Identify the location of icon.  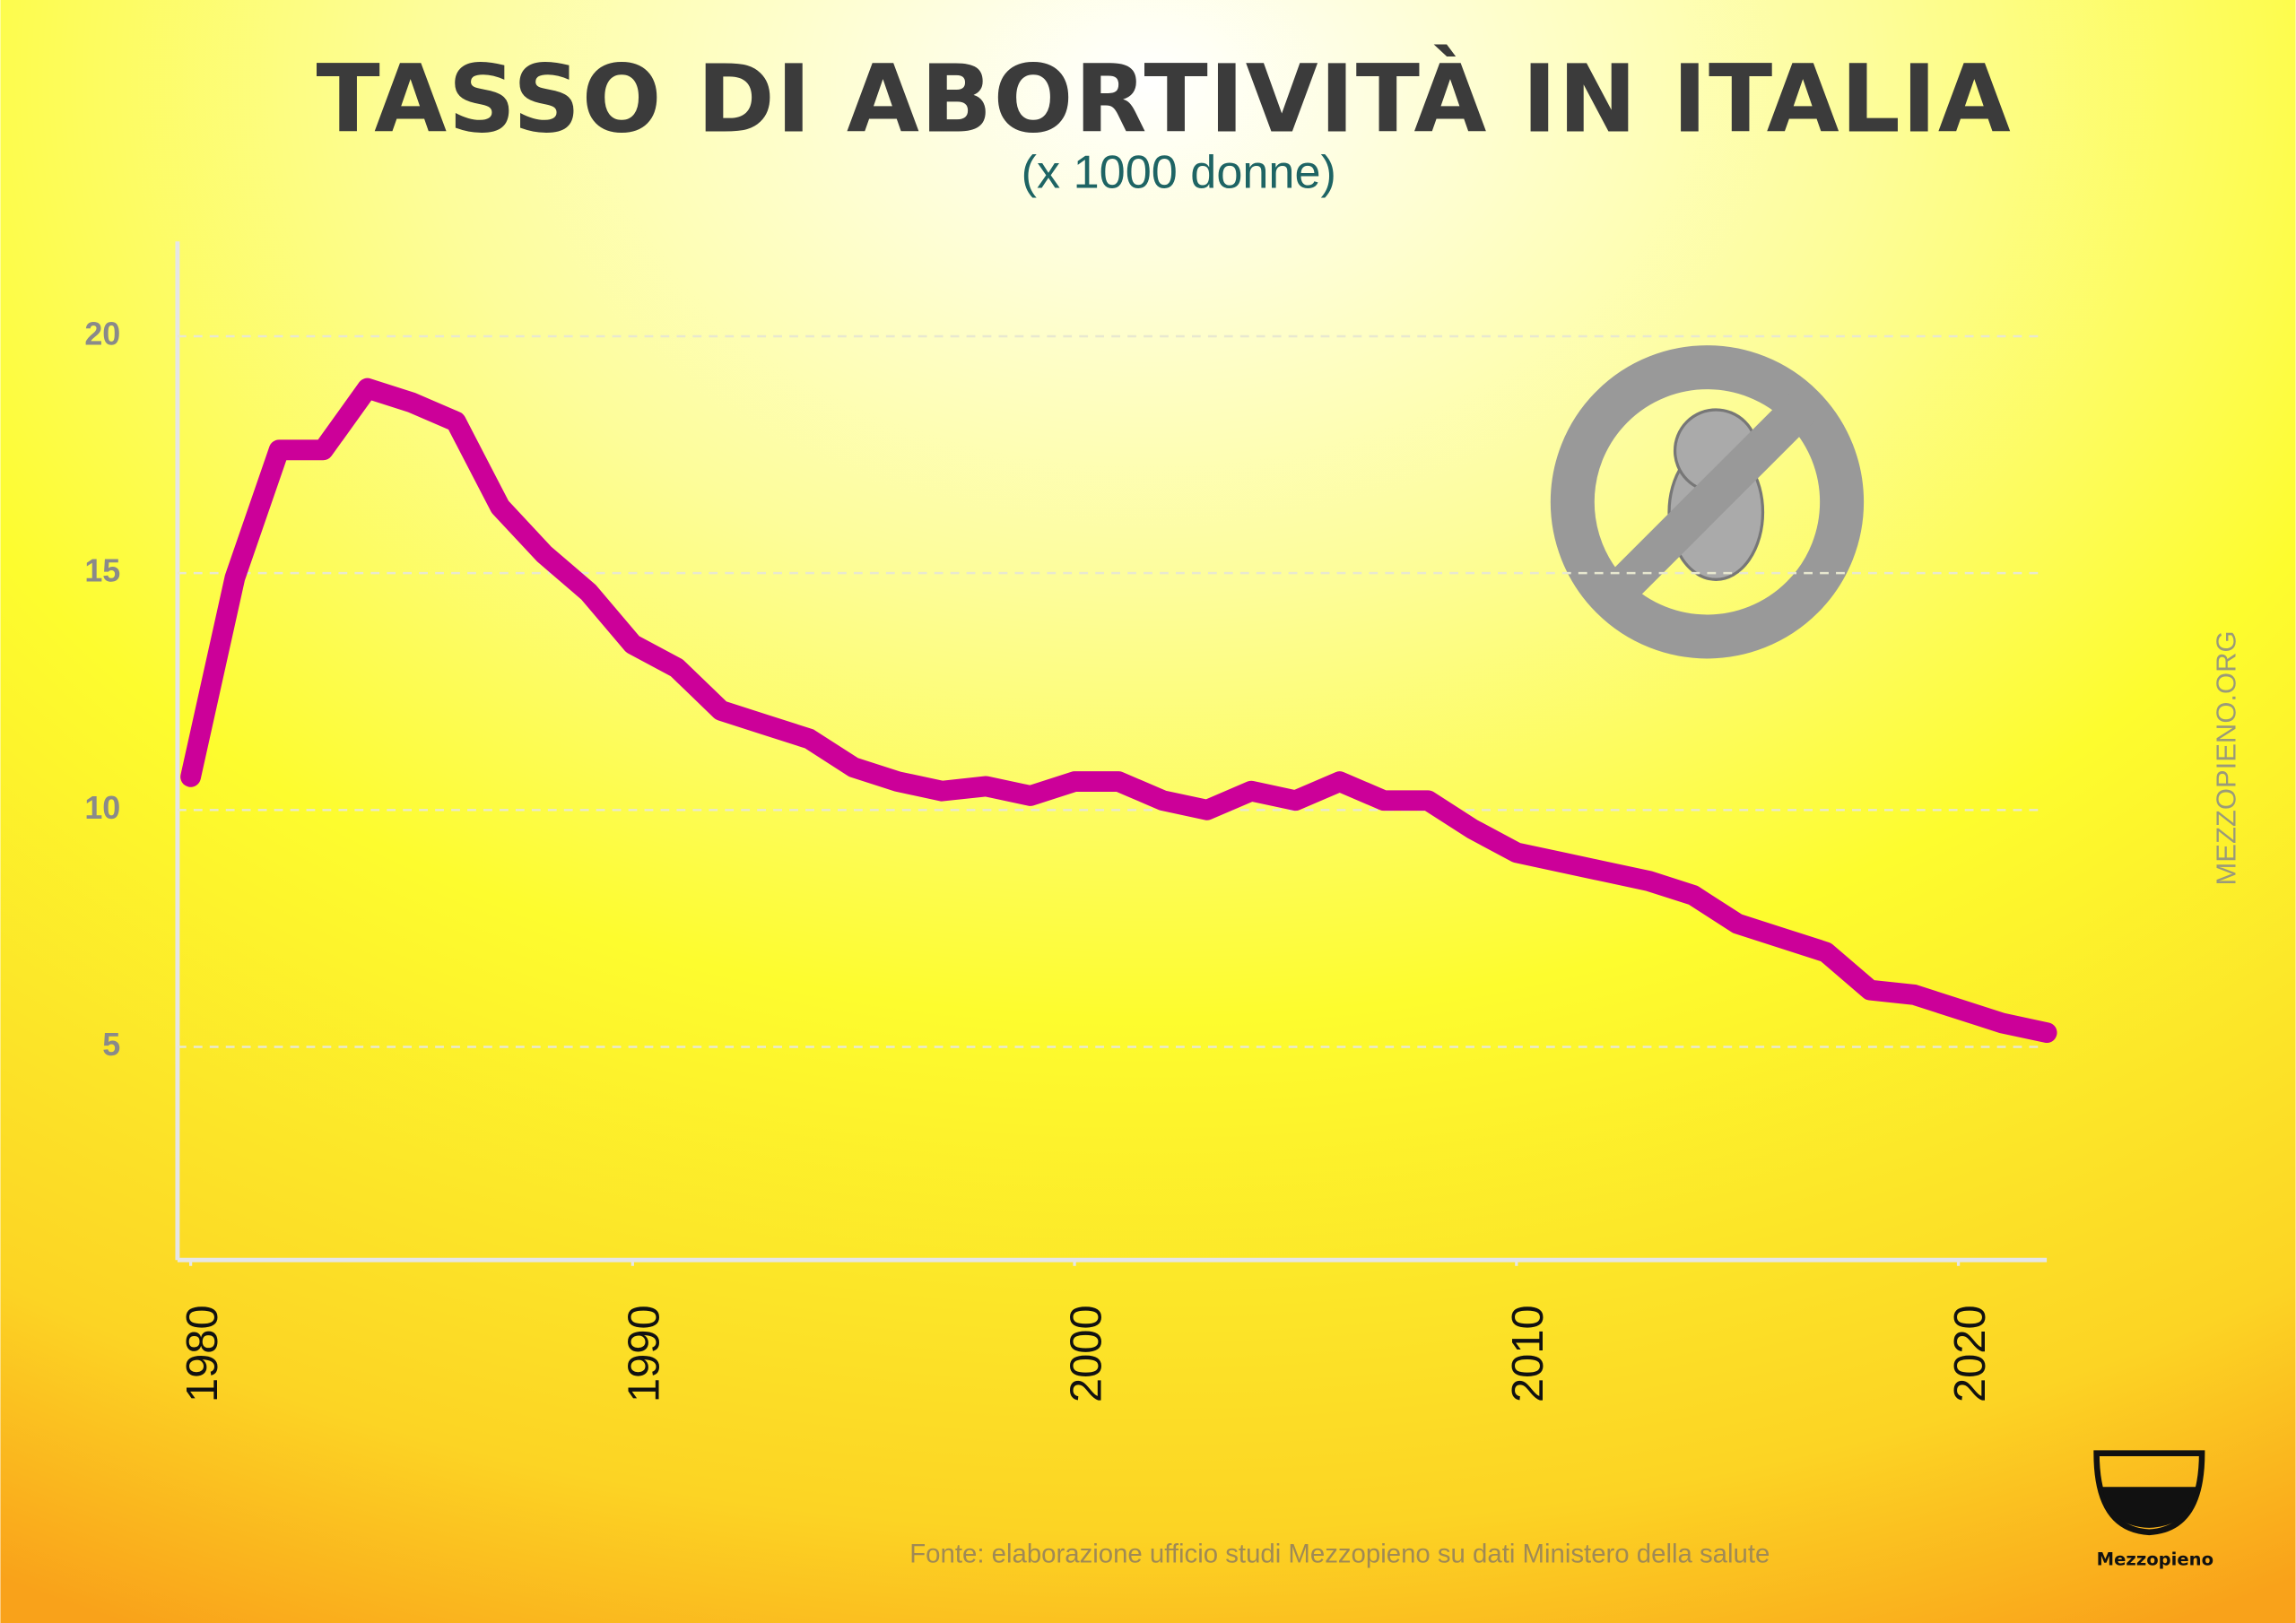
(1707, 502).